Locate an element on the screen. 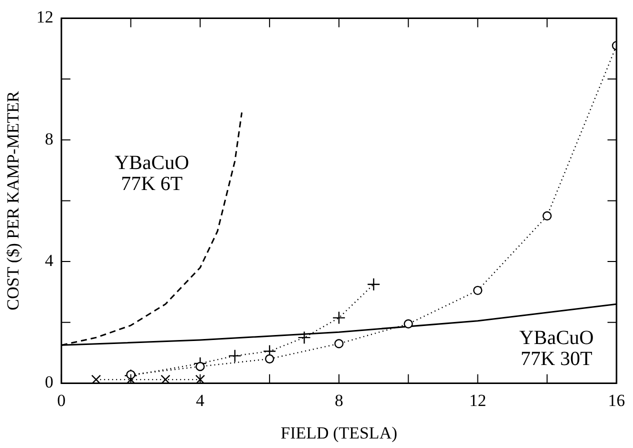  x-tick-label: 4 is located at coordinates (200, 400).